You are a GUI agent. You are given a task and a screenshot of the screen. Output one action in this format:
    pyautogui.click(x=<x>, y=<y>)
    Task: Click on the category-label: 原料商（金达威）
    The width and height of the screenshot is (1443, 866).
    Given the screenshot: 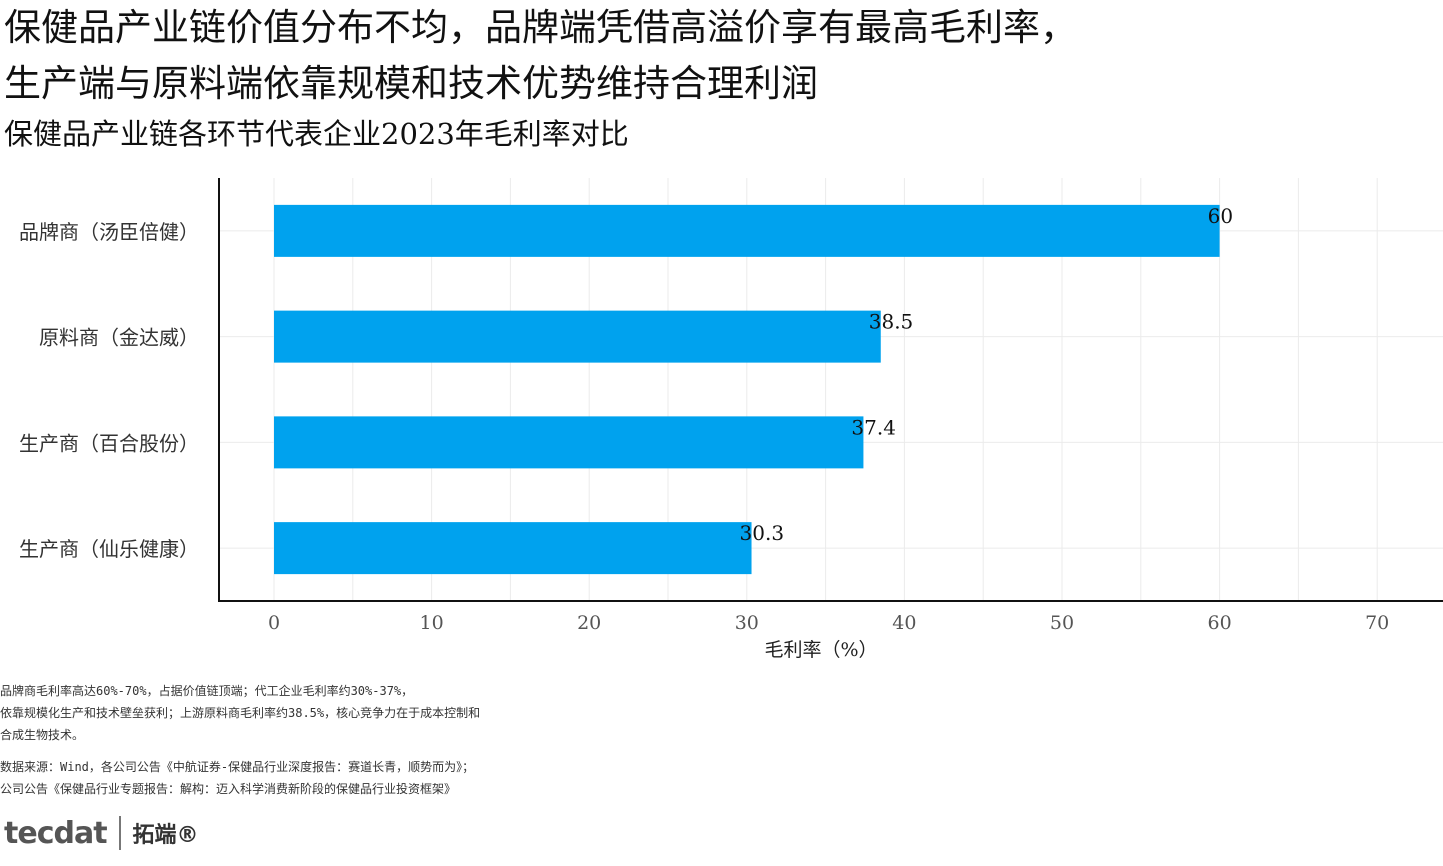 What is the action you would take?
    pyautogui.click(x=119, y=338)
    